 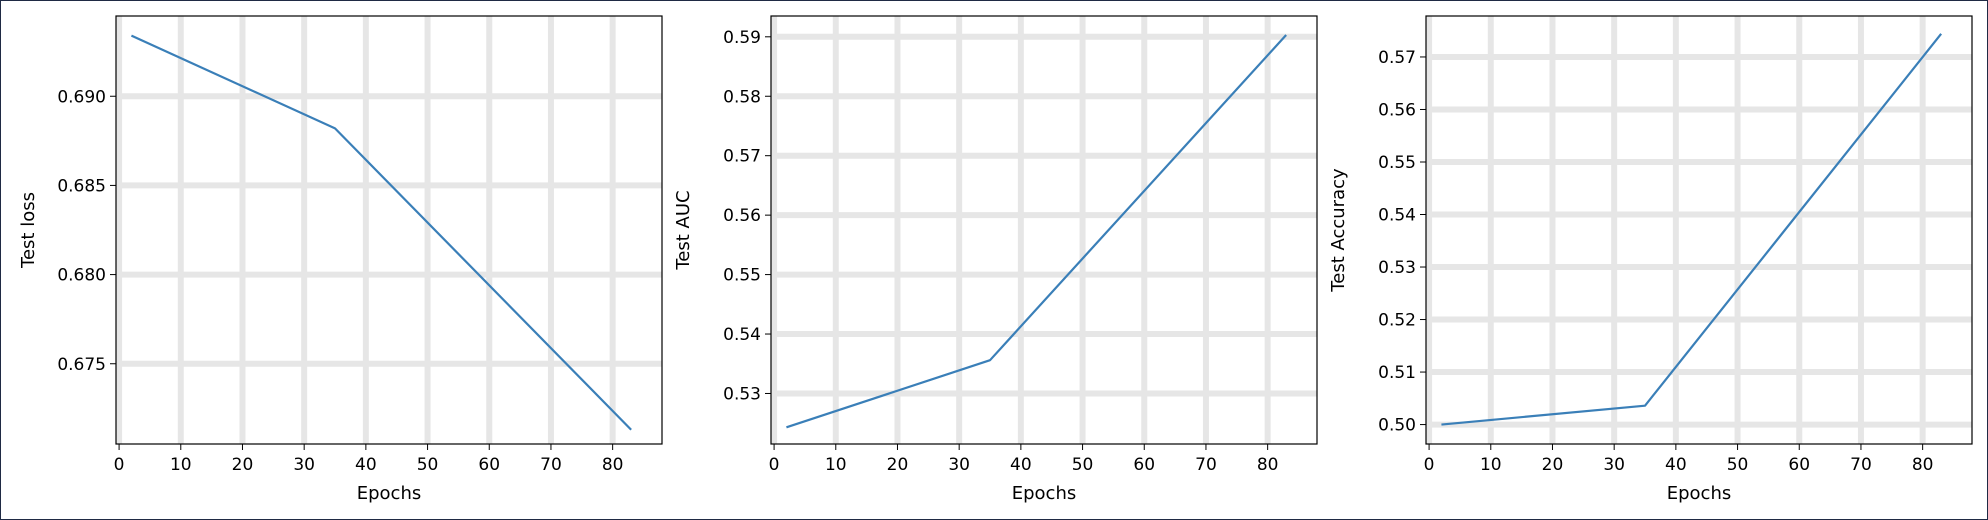 What do you see at coordinates (683, 230) in the screenshot?
I see `y-axis-label: Test AUC` at bounding box center [683, 230].